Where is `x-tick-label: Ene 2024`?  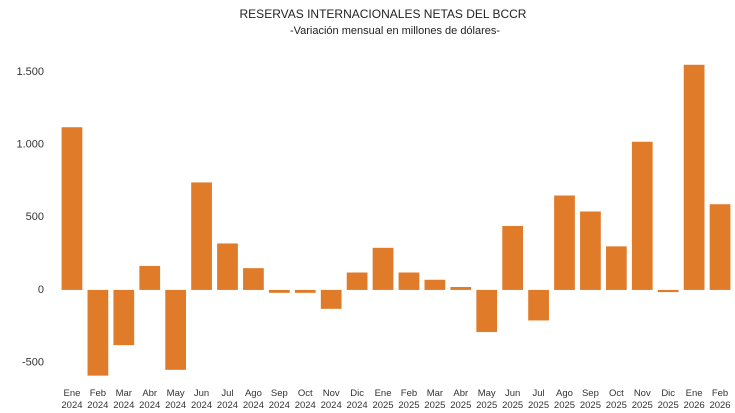 x-tick-label: Ene 2024 is located at coordinates (72, 399).